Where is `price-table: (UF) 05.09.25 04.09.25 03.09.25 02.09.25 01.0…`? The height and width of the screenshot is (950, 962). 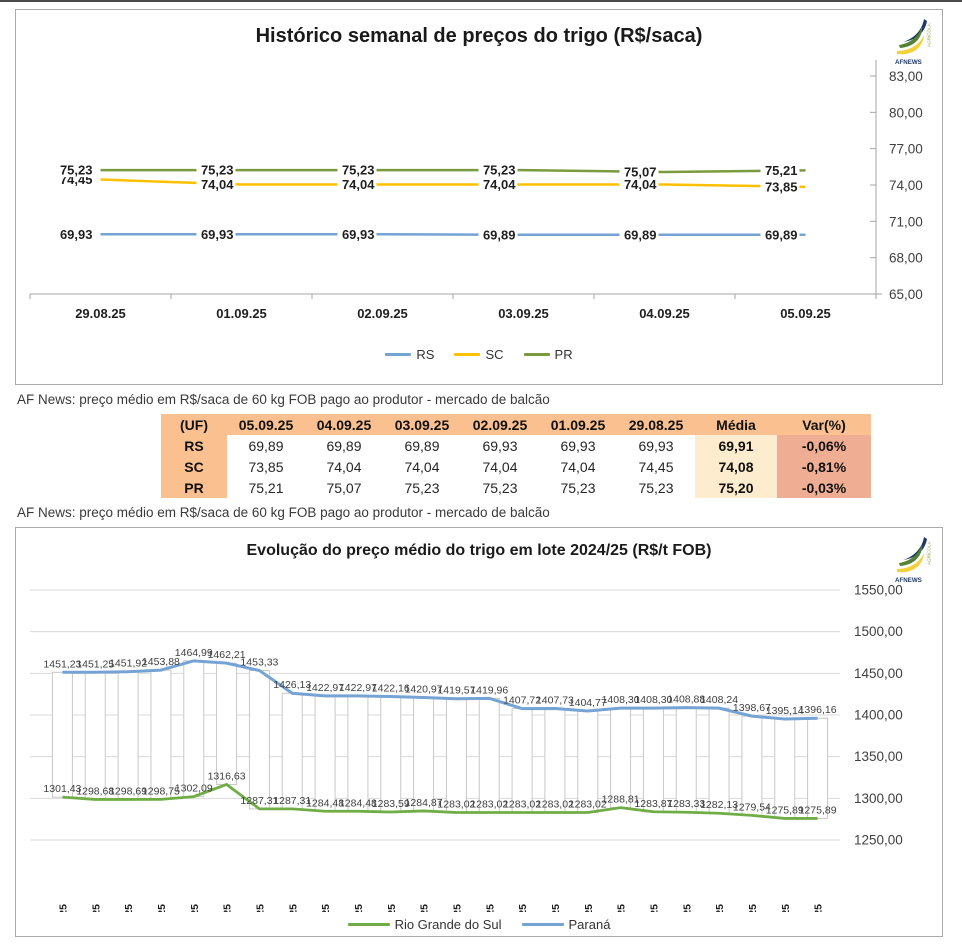 price-table: (UF) 05.09.25 04.09.25 03.09.25 02.09.25 01.0… is located at coordinates (516, 456).